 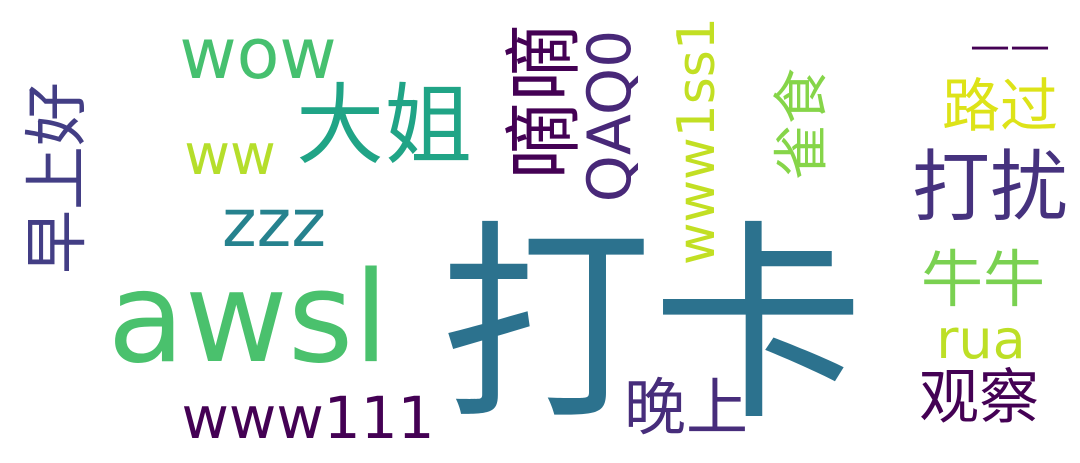 What do you see at coordinates (979, 398) in the screenshot?
I see `word-guancha: 观察` at bounding box center [979, 398].